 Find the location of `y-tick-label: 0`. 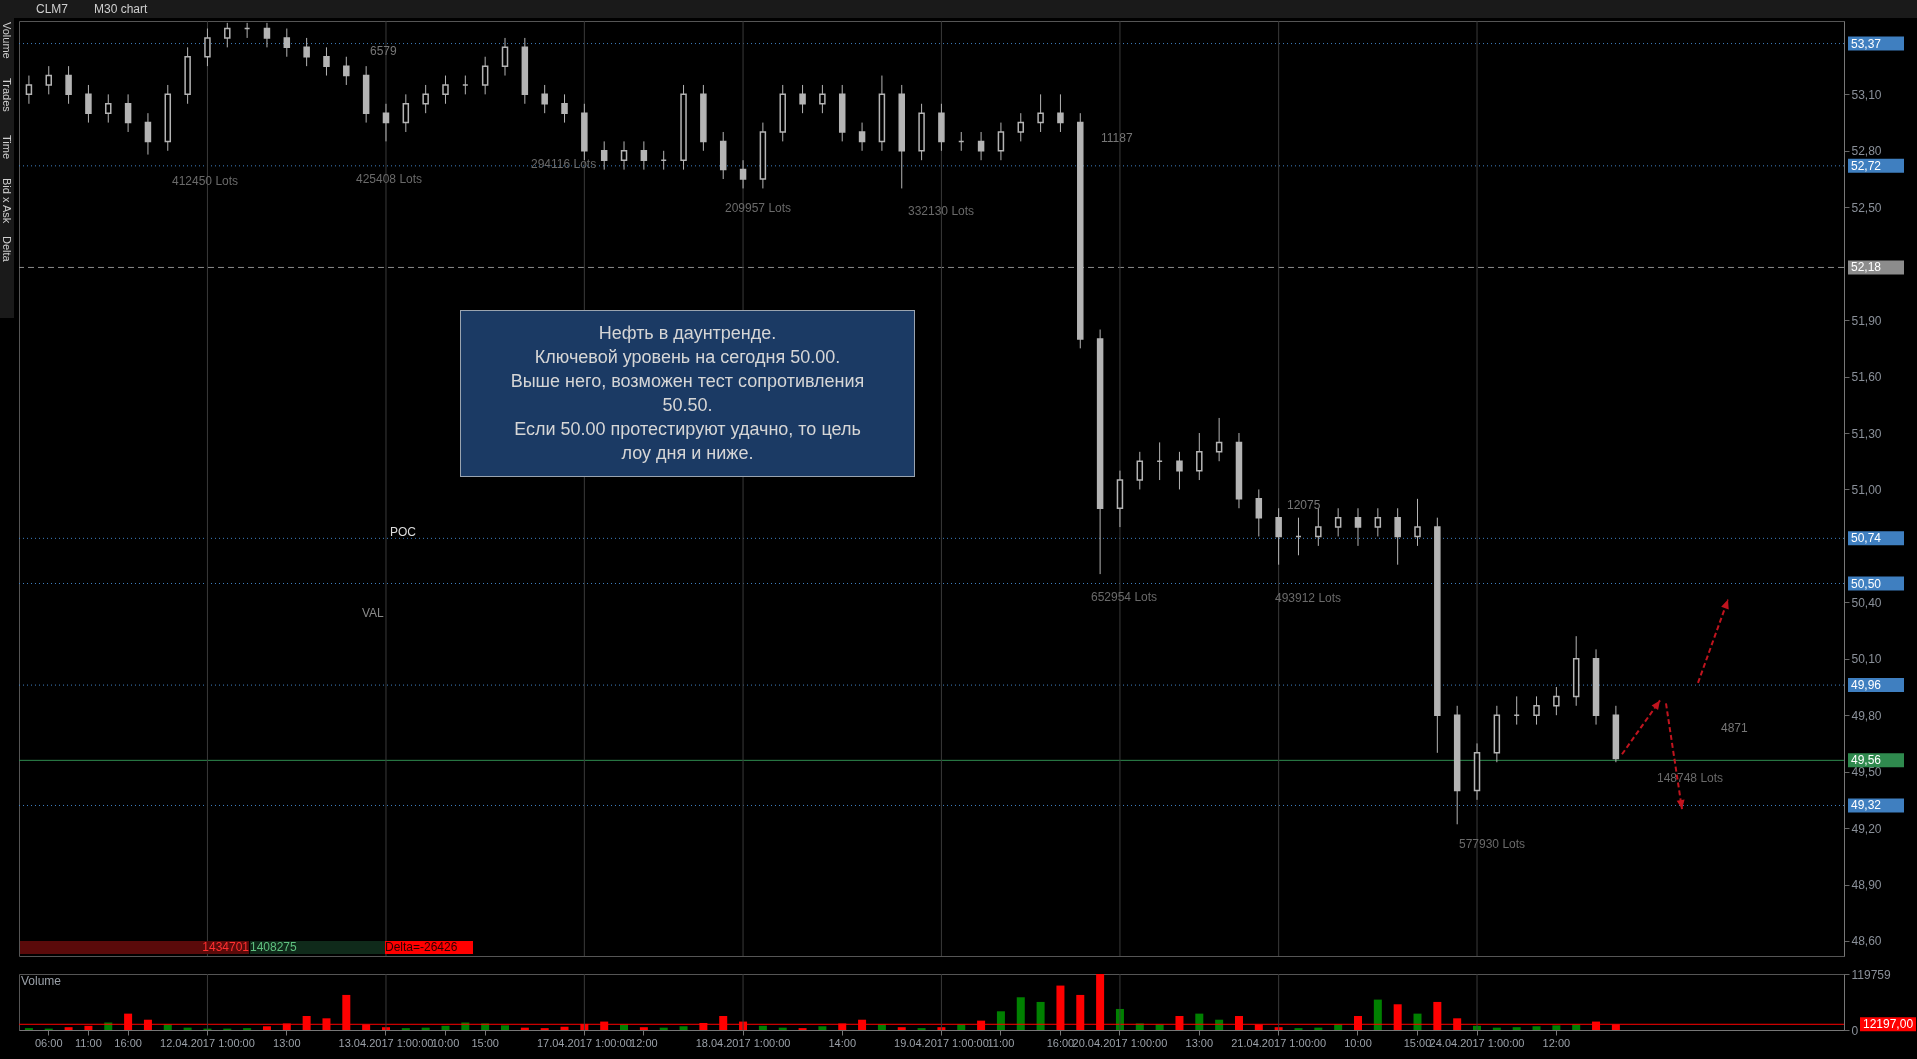

y-tick-label: 0 is located at coordinates (1855, 1030).